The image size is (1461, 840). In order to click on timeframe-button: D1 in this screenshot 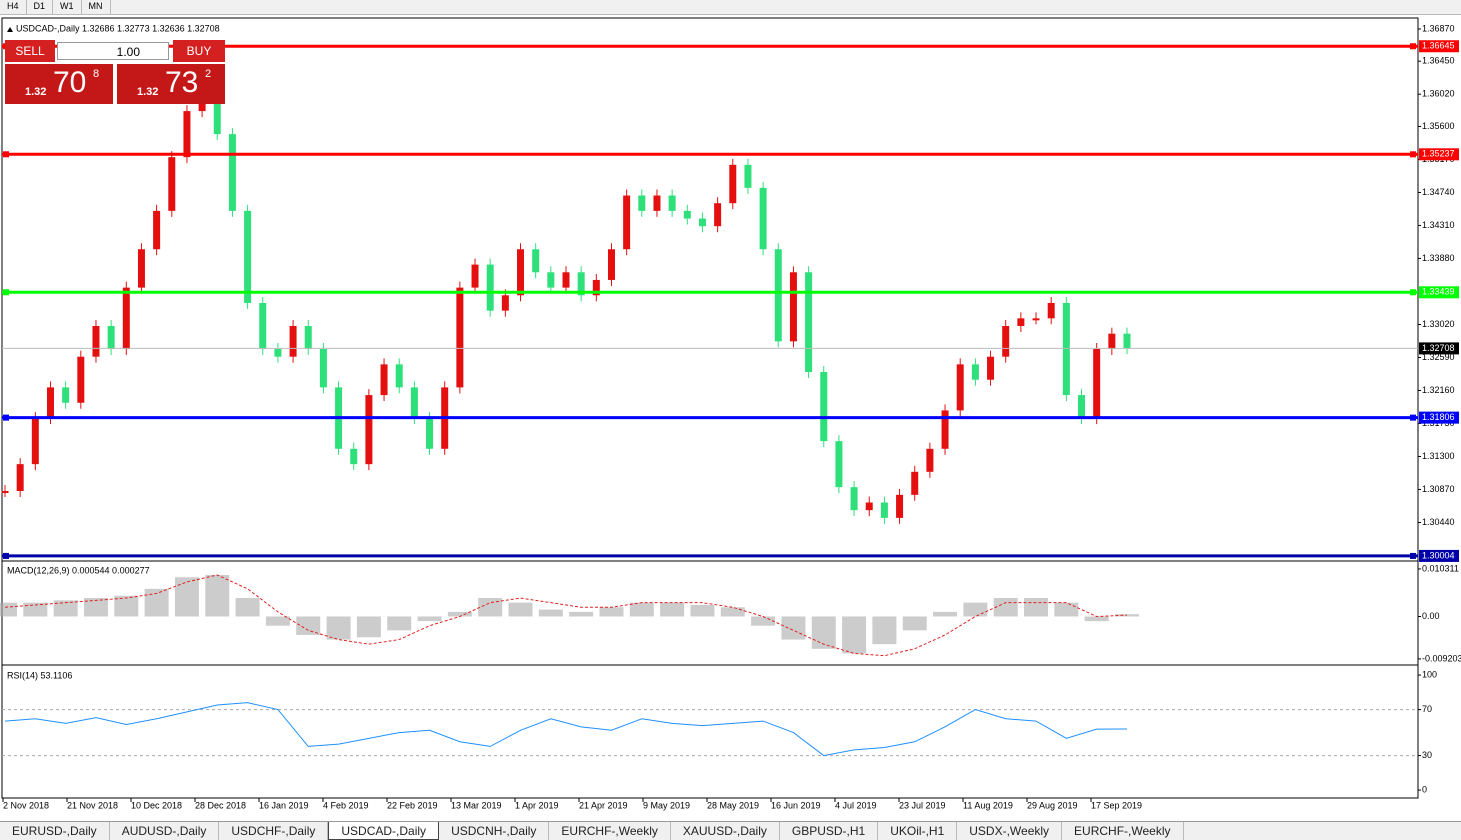, I will do `click(40, 7)`.